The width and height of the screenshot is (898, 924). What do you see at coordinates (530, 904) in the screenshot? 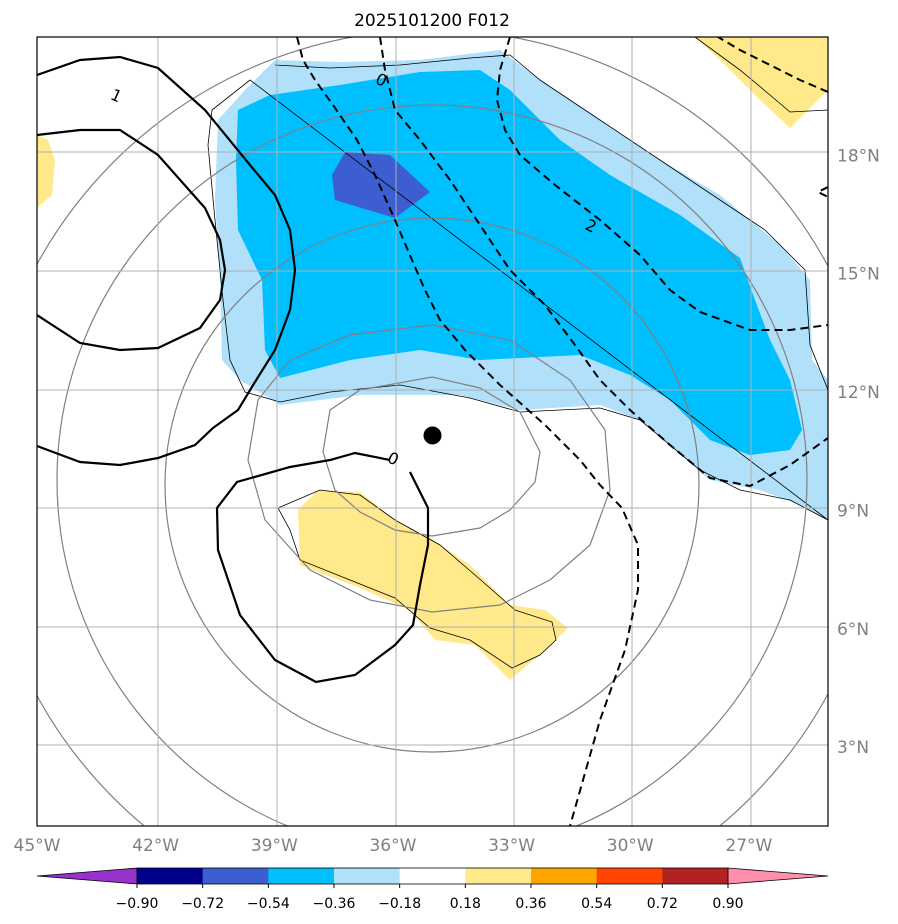
I see `colorbar-tick-label: 0.36` at bounding box center [530, 904].